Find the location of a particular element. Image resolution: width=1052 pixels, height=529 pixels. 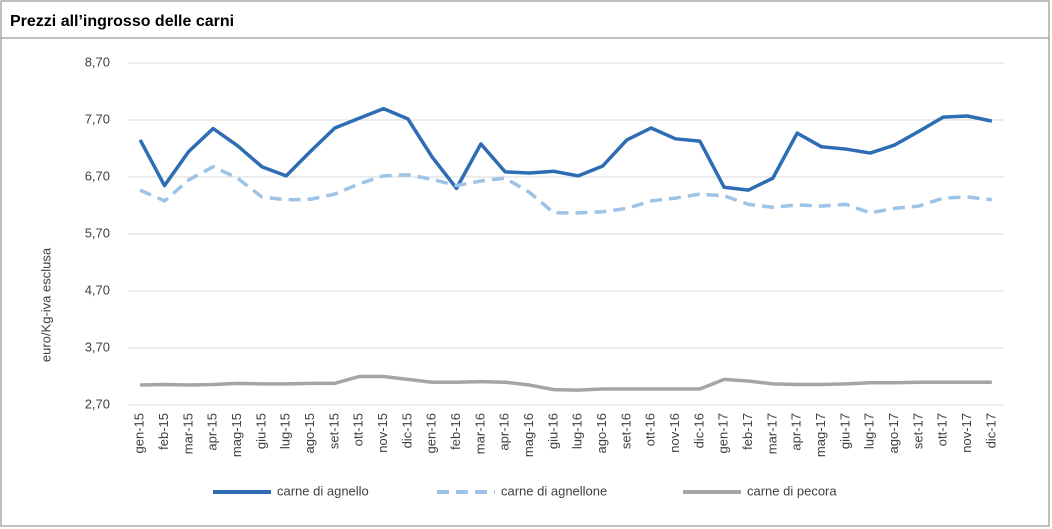

x-tick-label: mag-17 is located at coordinates (820, 435).